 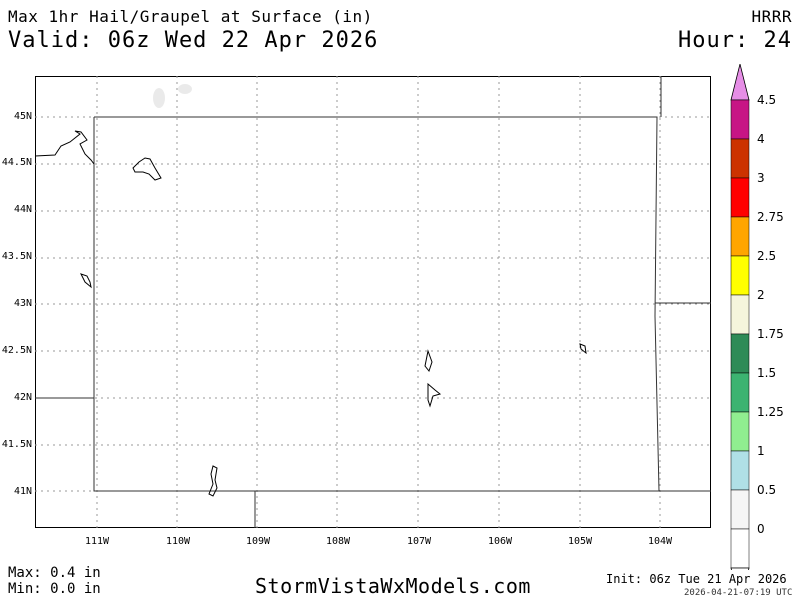 What do you see at coordinates (738, 593) in the screenshot?
I see `generation-stamp: 2026-04-21-07:19 UTC` at bounding box center [738, 593].